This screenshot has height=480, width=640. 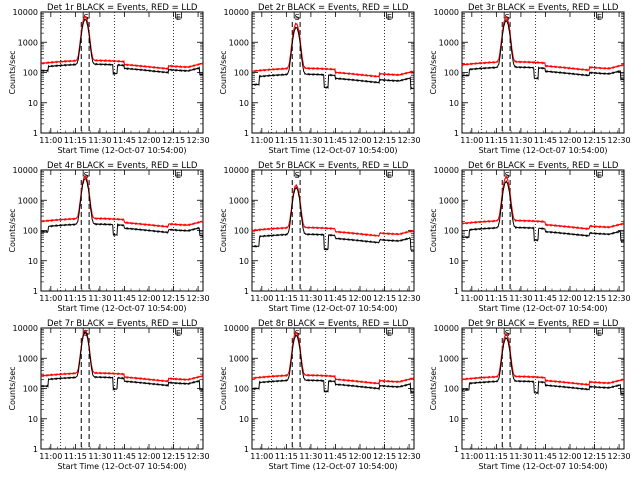 I want to click on chart-title: Det 1r BLACK = Events, RED = LLD, so click(x=122, y=8).